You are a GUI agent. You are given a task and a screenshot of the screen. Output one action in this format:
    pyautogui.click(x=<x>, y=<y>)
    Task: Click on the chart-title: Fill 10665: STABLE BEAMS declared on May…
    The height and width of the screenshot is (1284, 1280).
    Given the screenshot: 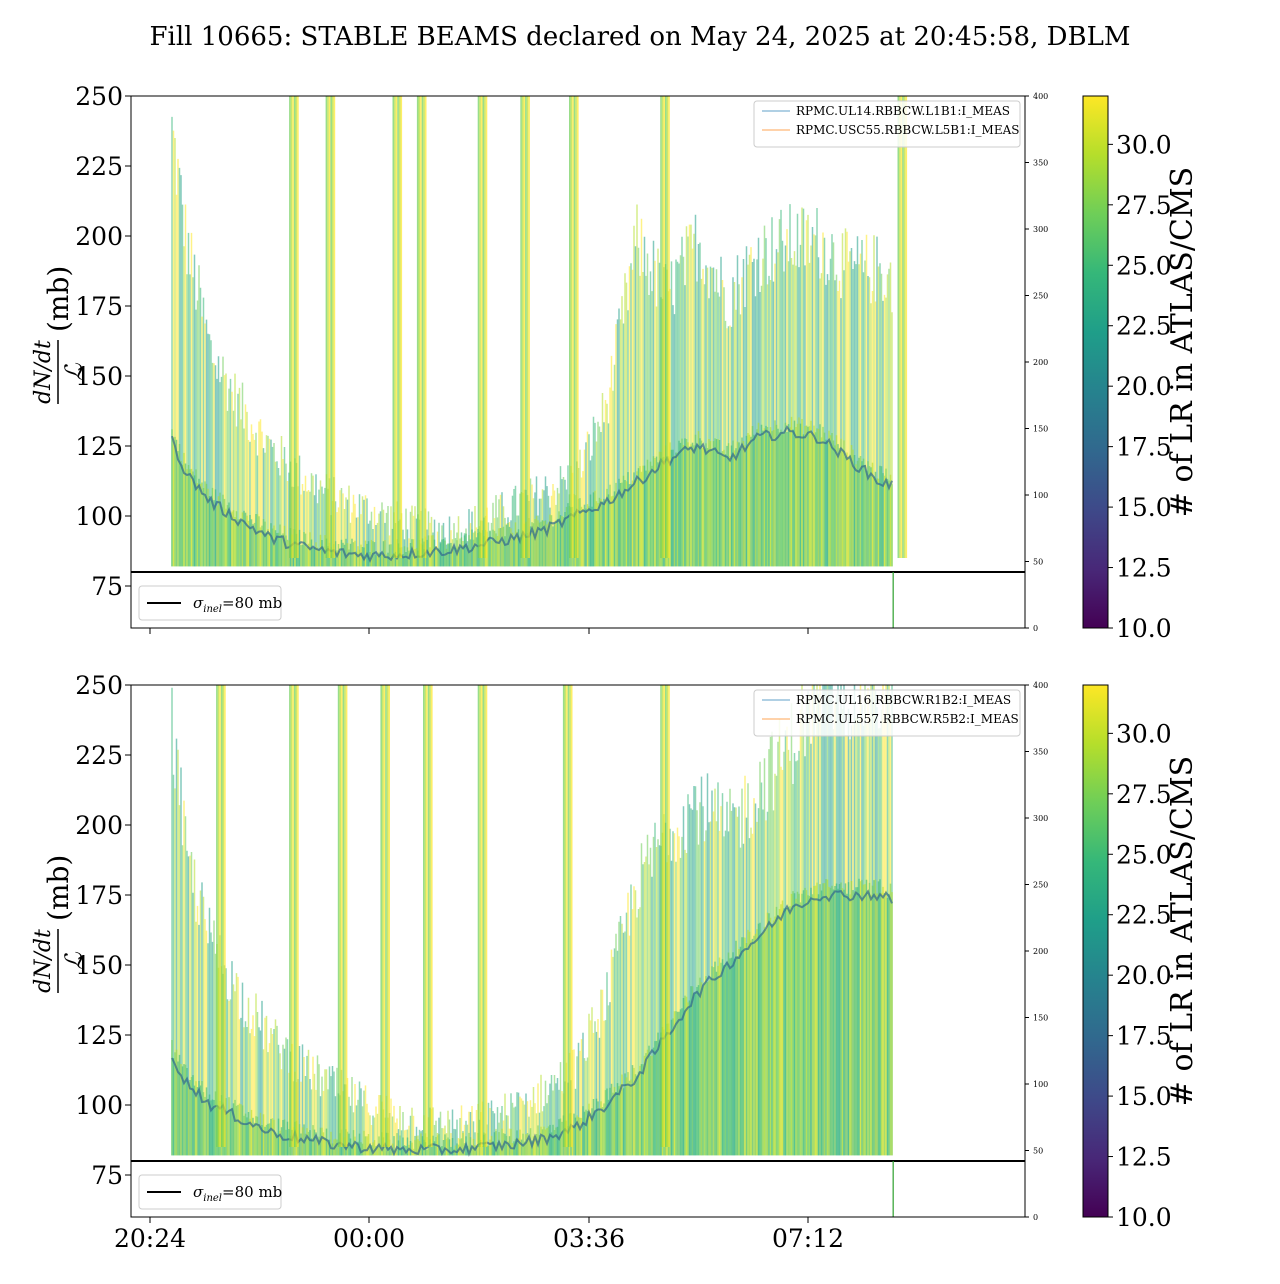 What is the action you would take?
    pyautogui.click(x=640, y=37)
    